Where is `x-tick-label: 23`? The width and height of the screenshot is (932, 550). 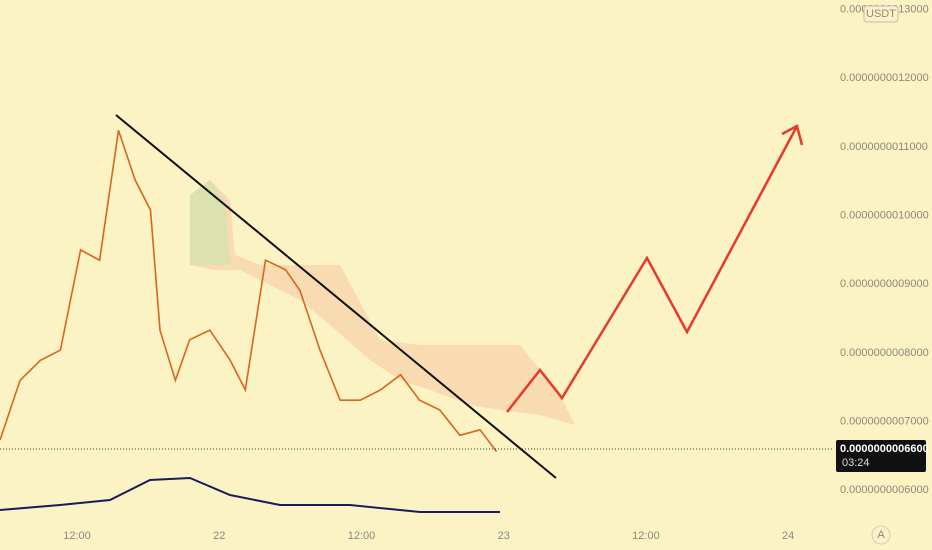
x-tick-label: 23 is located at coordinates (504, 536).